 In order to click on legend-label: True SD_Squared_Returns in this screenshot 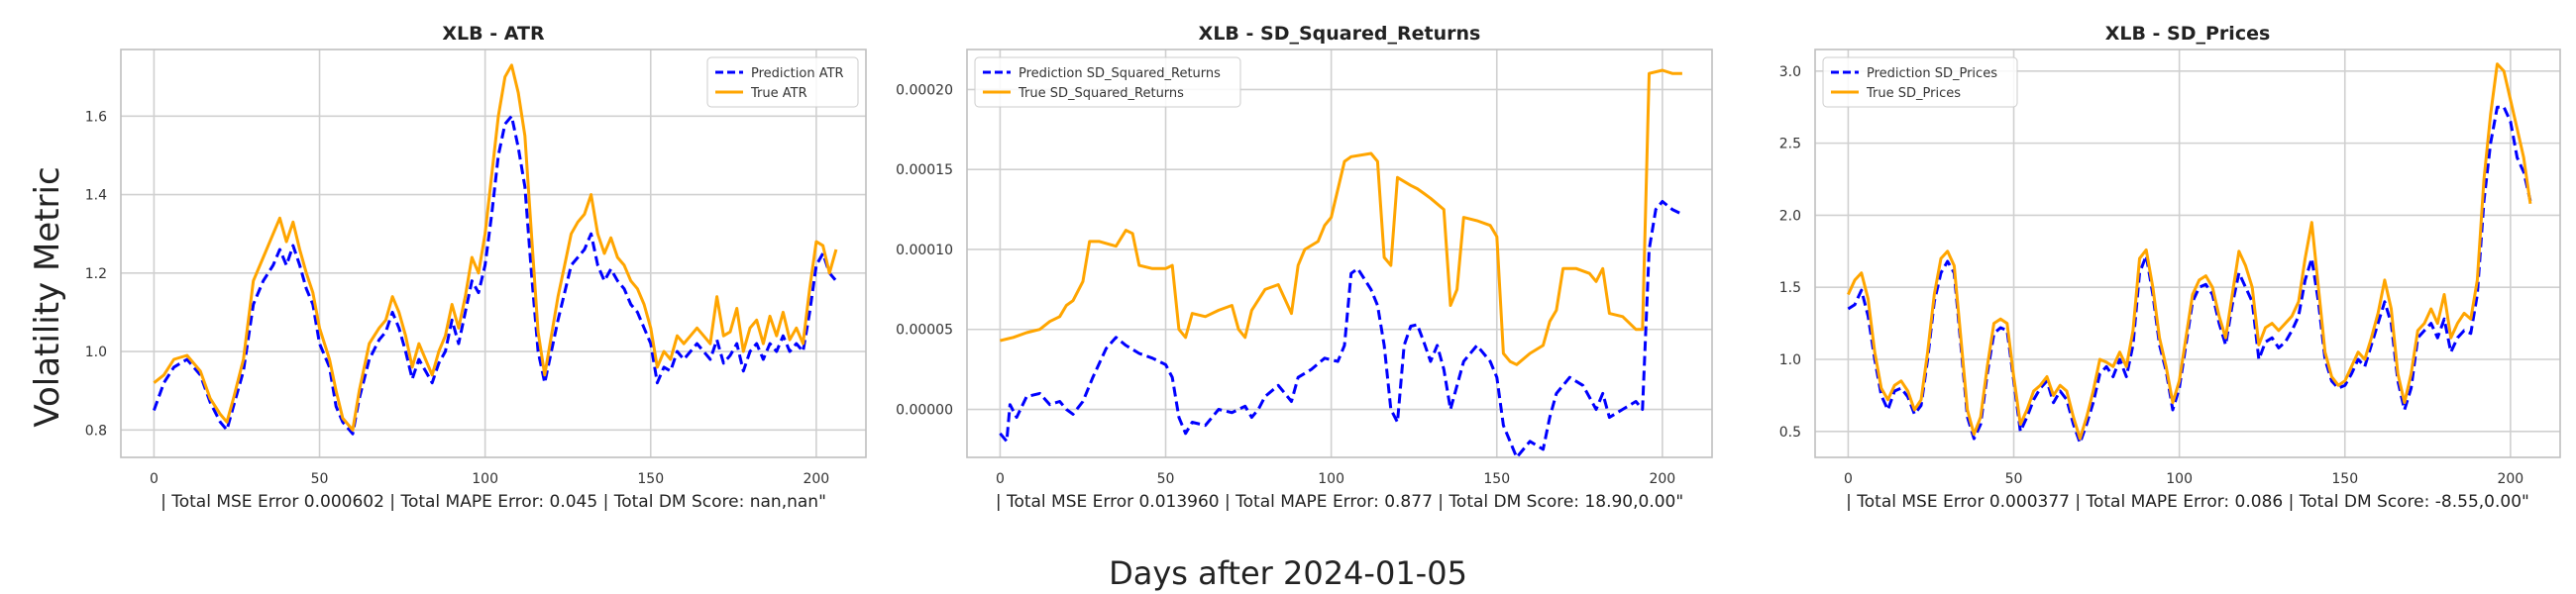, I will do `click(1101, 94)`.